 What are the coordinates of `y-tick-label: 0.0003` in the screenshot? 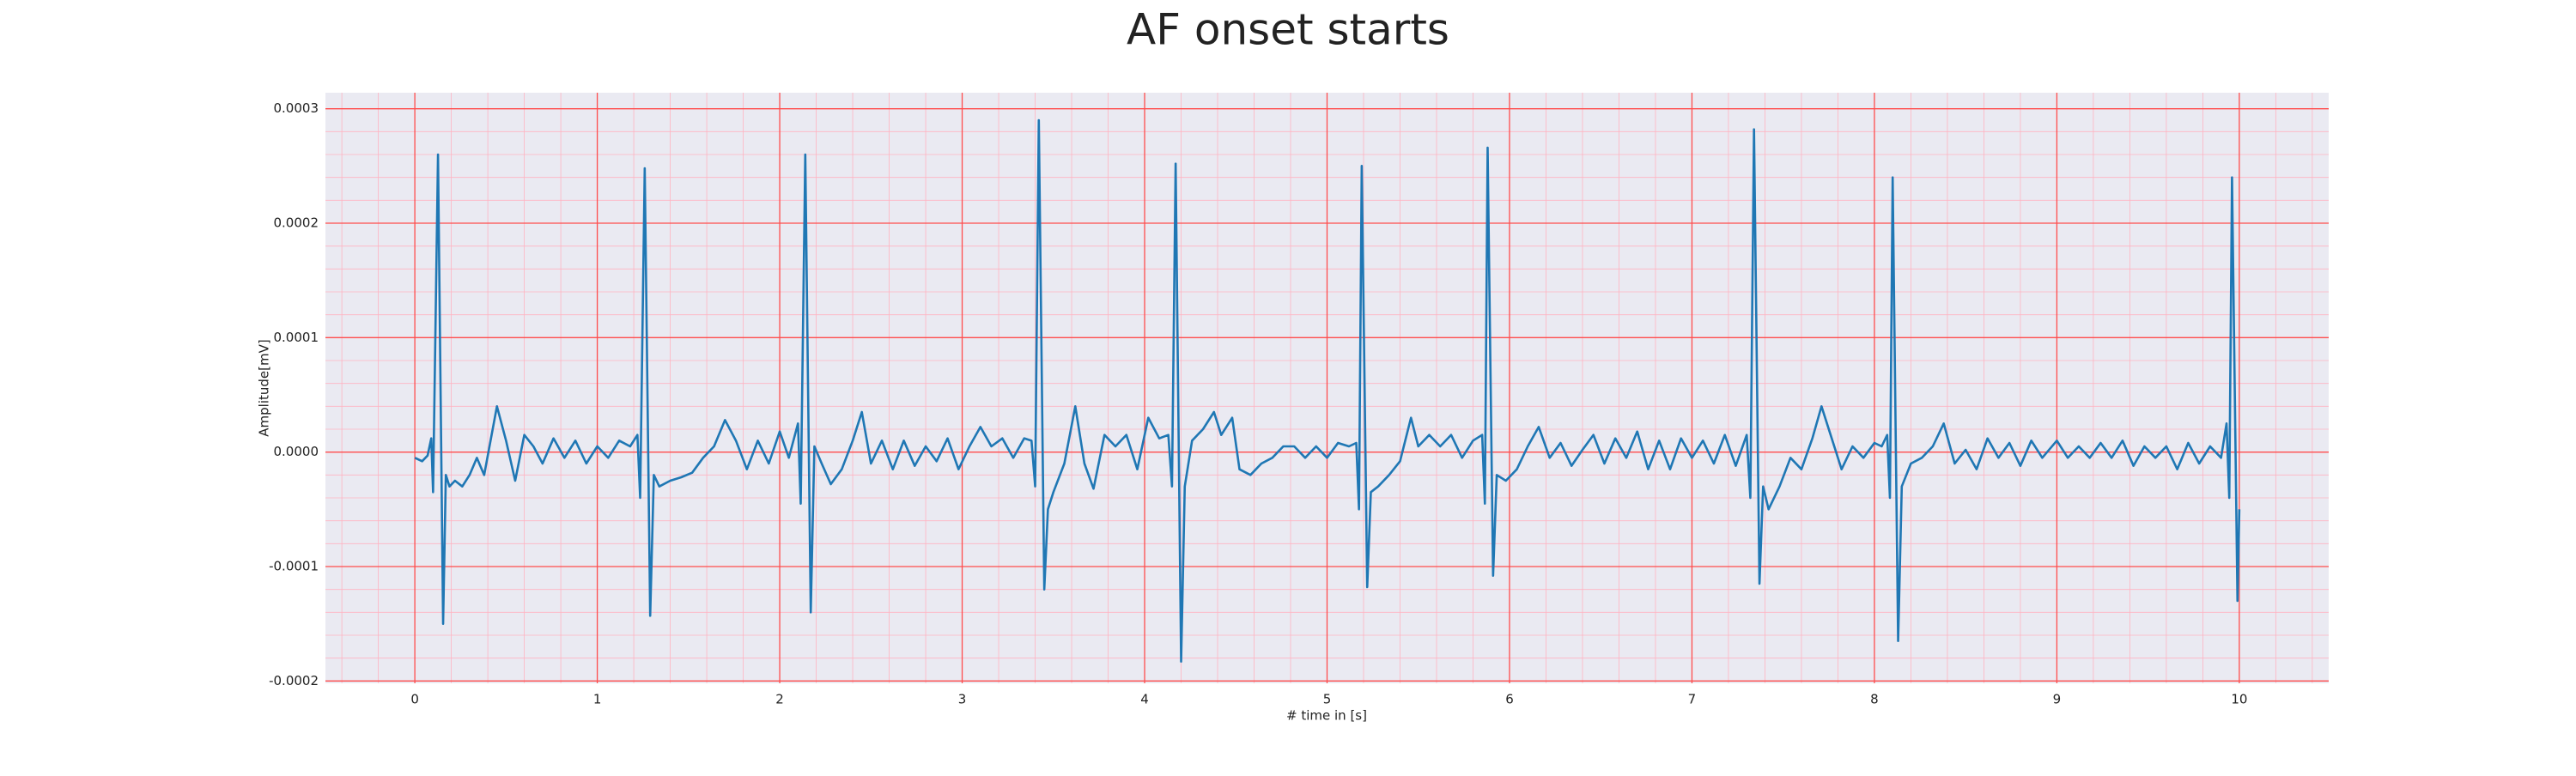 It's located at (296, 108).